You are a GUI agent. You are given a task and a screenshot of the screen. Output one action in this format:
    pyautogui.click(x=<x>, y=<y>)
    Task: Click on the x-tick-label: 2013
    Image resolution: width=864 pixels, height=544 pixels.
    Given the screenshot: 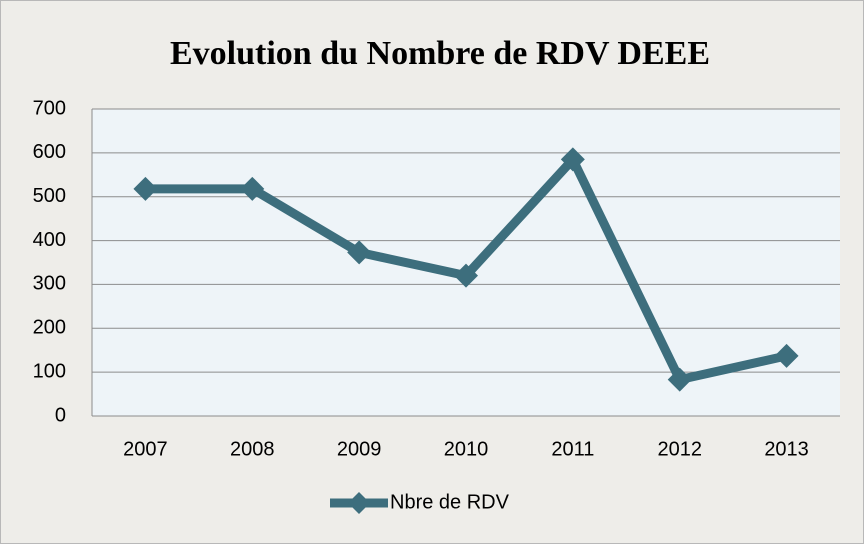 What is the action you would take?
    pyautogui.click(x=786, y=449)
    